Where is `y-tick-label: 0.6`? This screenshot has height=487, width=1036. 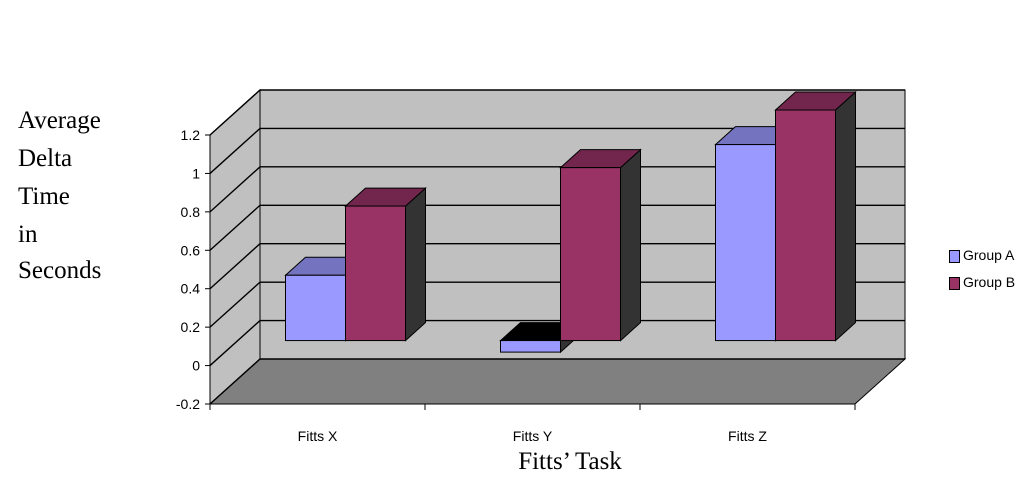 y-tick-label: 0.6 is located at coordinates (191, 250).